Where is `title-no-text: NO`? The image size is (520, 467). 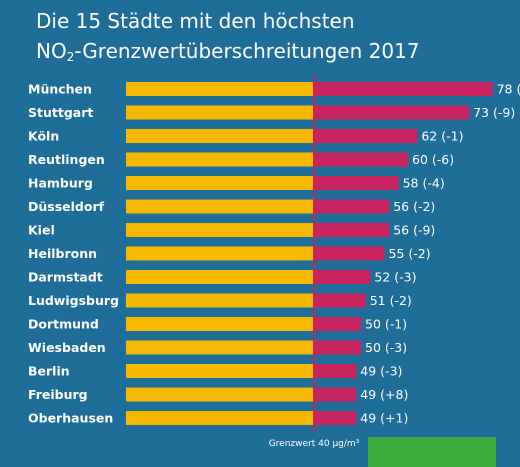 title-no-text: NO is located at coordinates (51, 51).